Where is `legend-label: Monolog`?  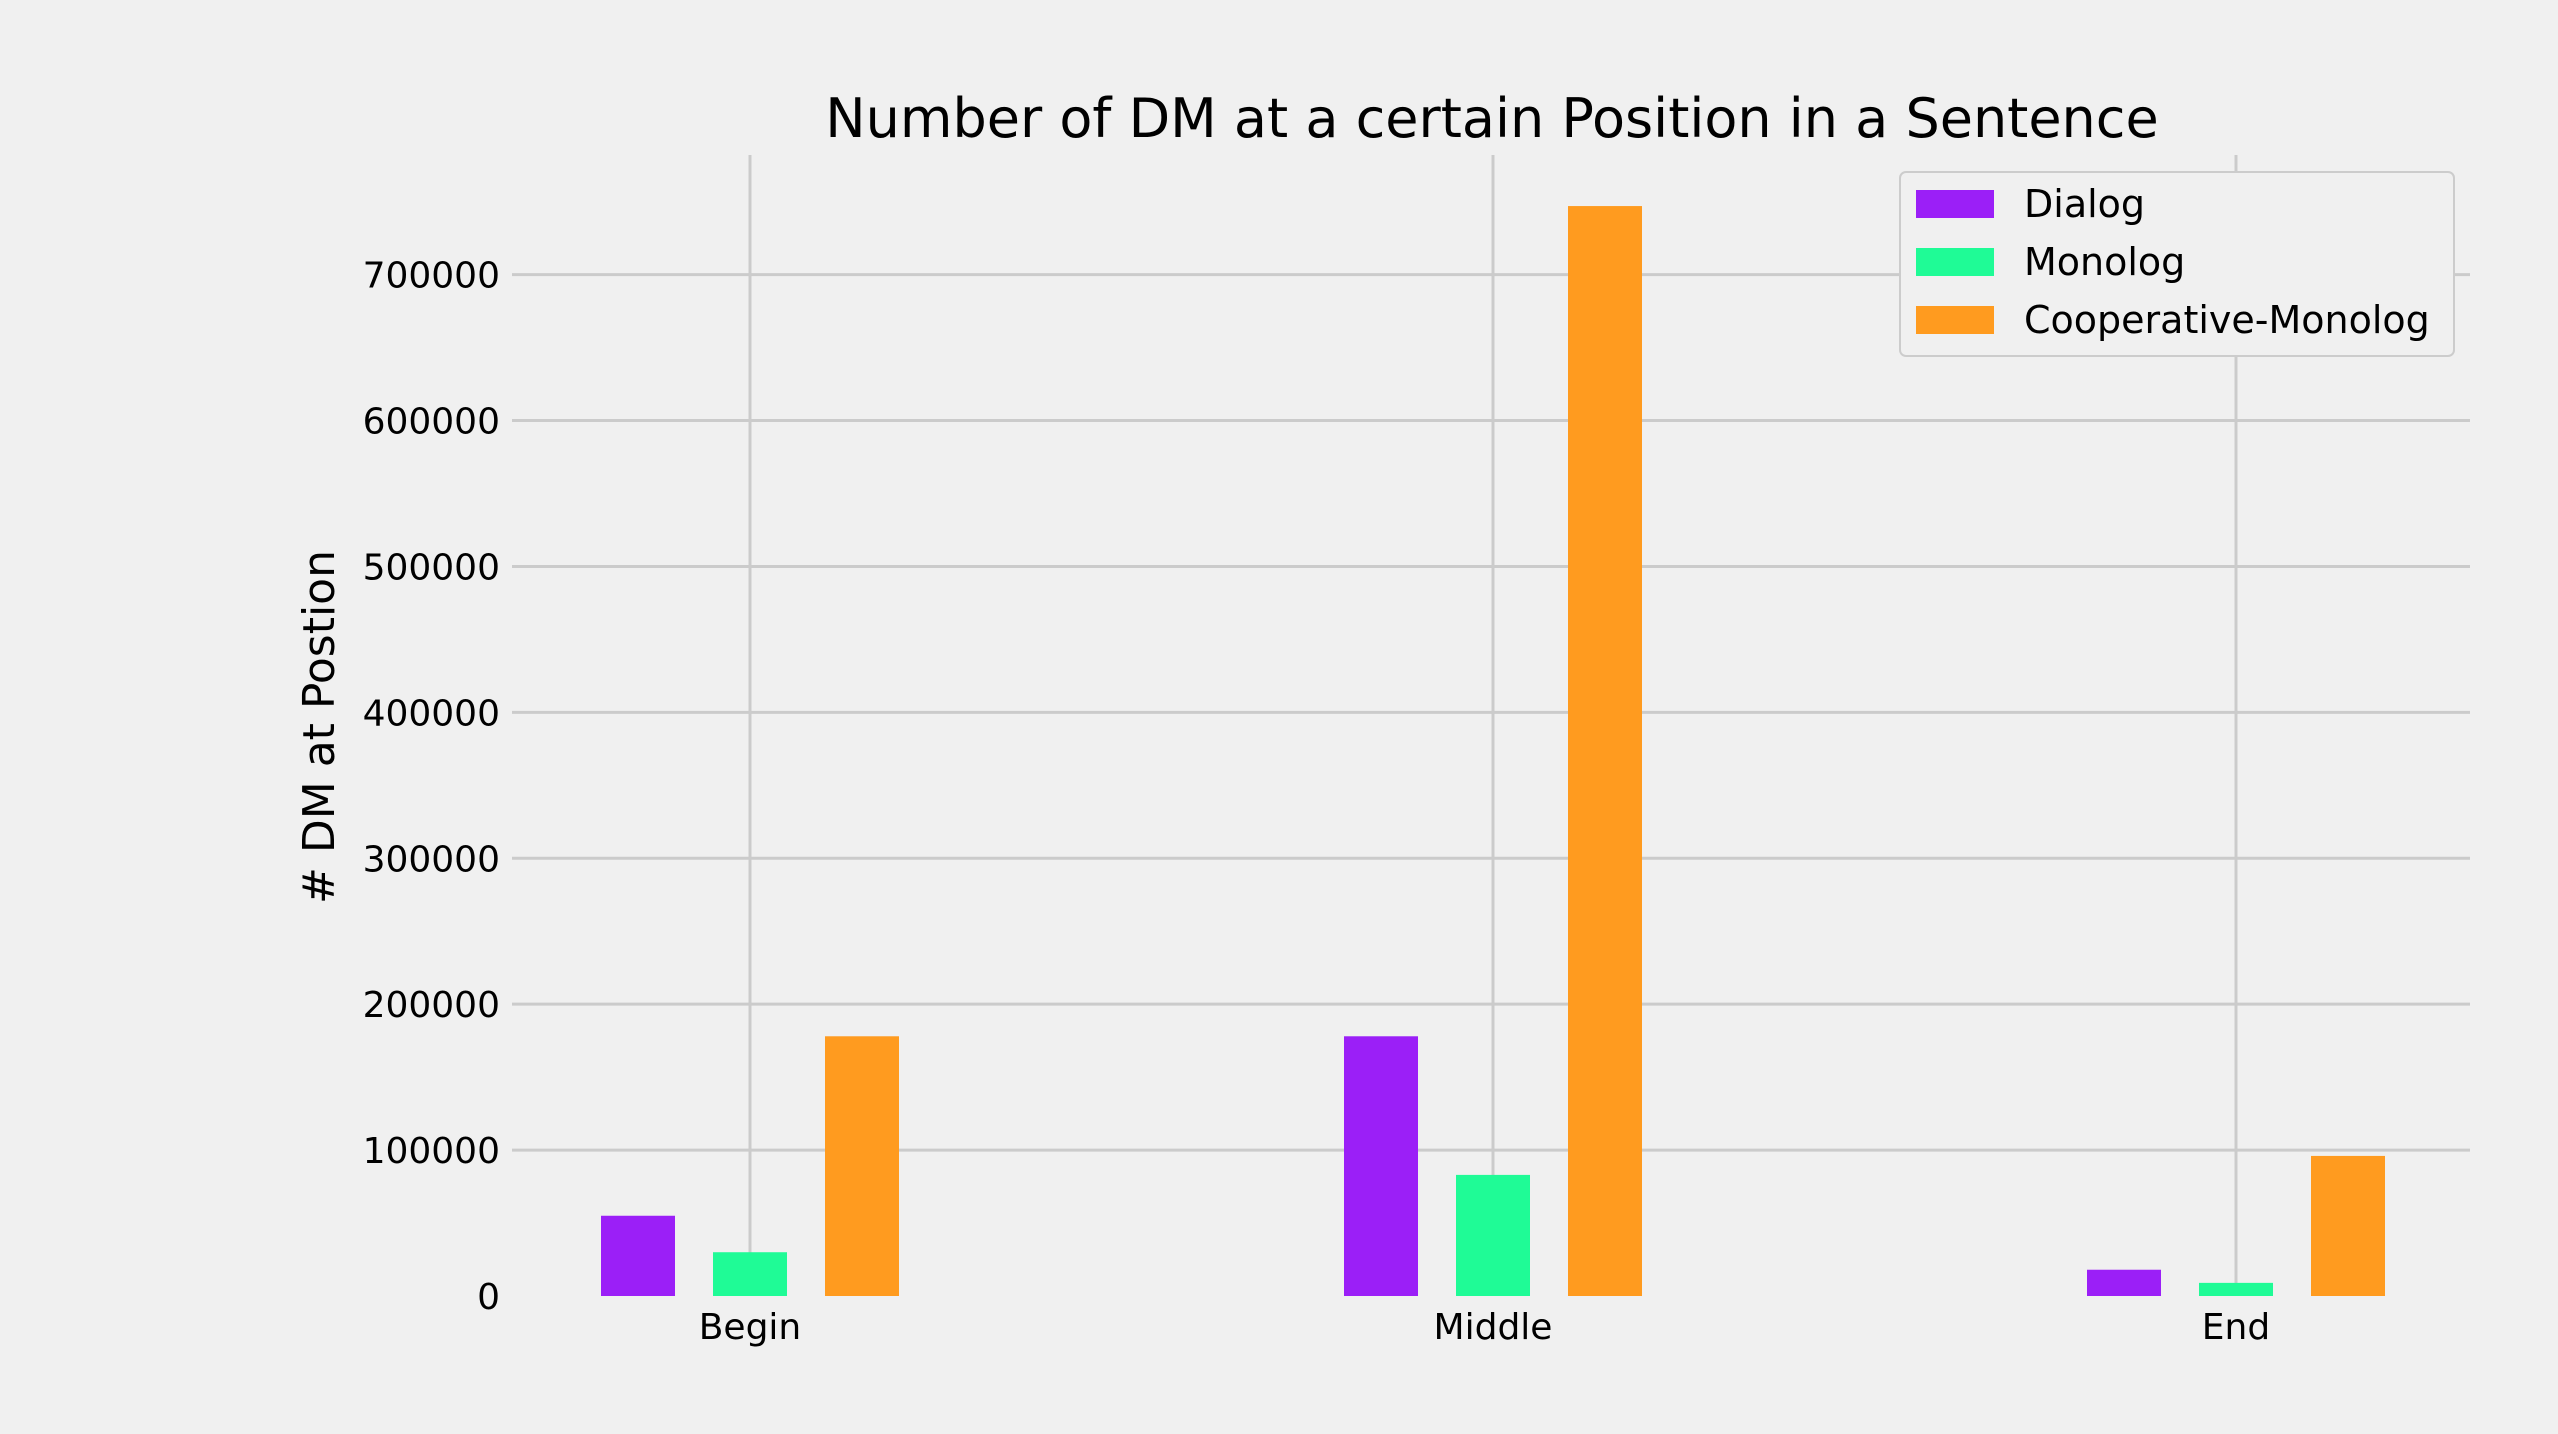
legend-label: Monolog is located at coordinates (2104, 262).